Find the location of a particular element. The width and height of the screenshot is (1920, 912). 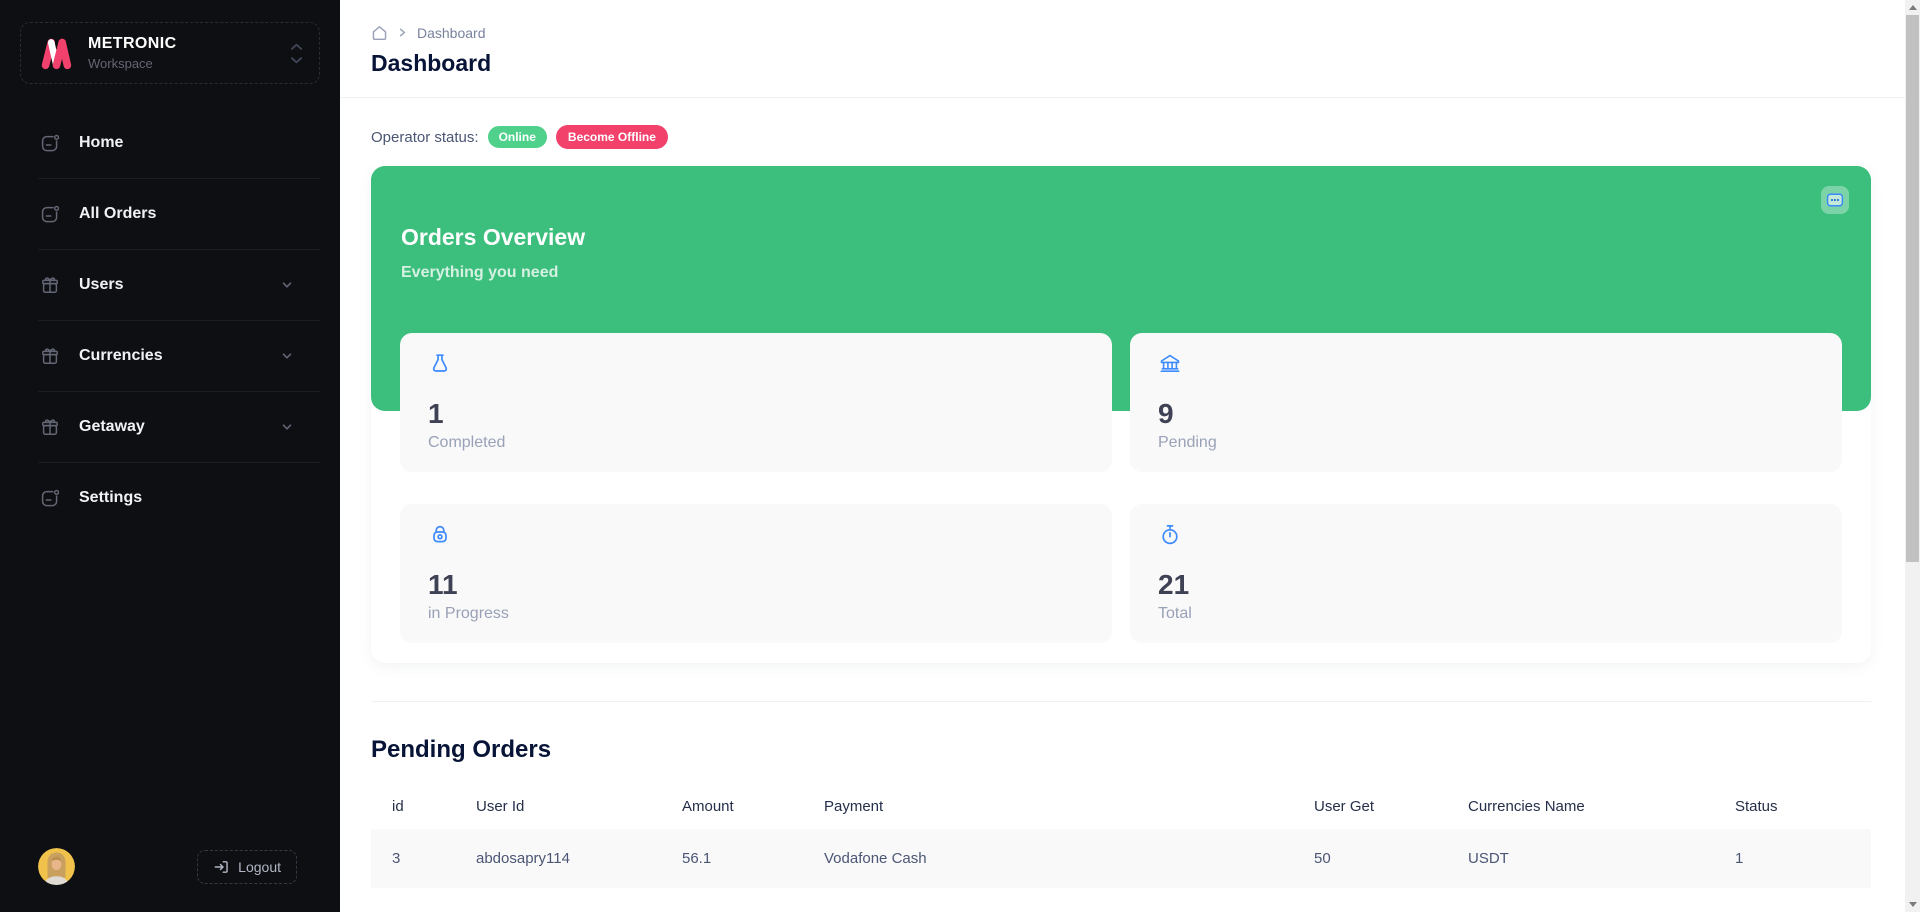

sidebar-footer: Logout is located at coordinates (170, 880).